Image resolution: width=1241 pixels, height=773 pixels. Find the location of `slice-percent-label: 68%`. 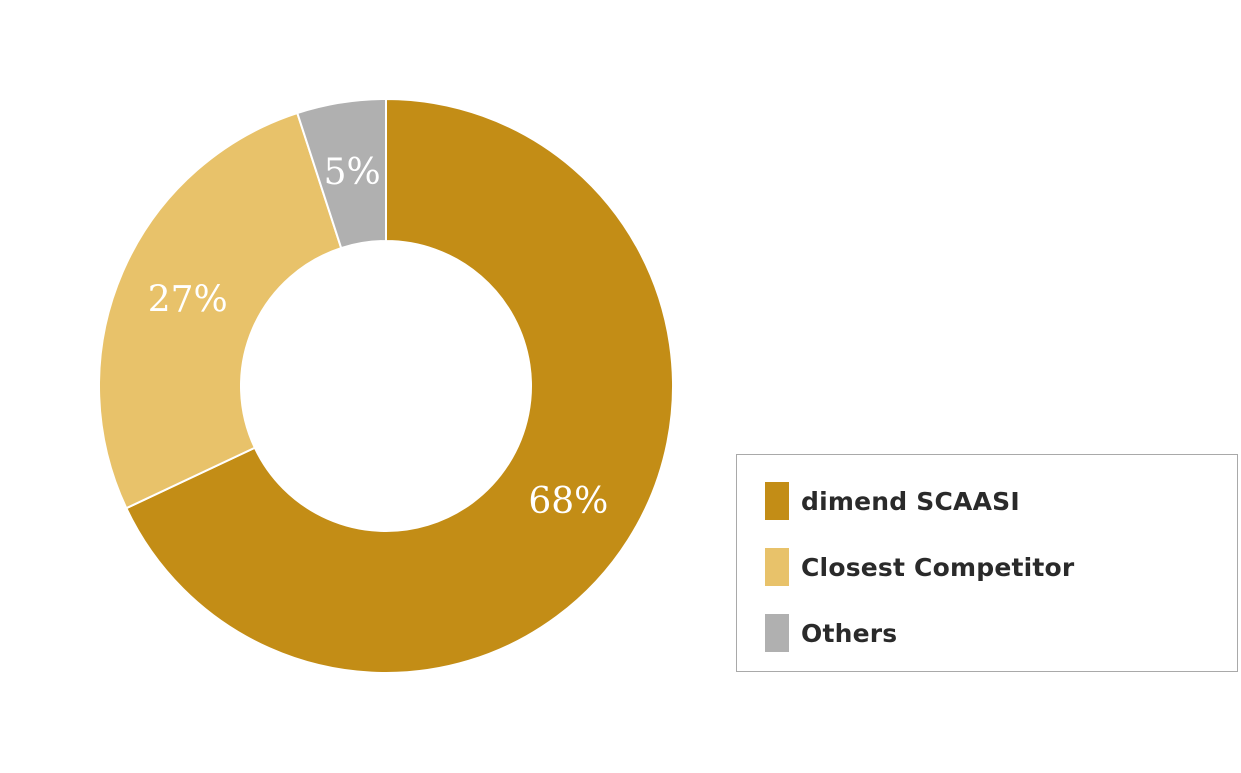

slice-percent-label: 68% is located at coordinates (568, 501).